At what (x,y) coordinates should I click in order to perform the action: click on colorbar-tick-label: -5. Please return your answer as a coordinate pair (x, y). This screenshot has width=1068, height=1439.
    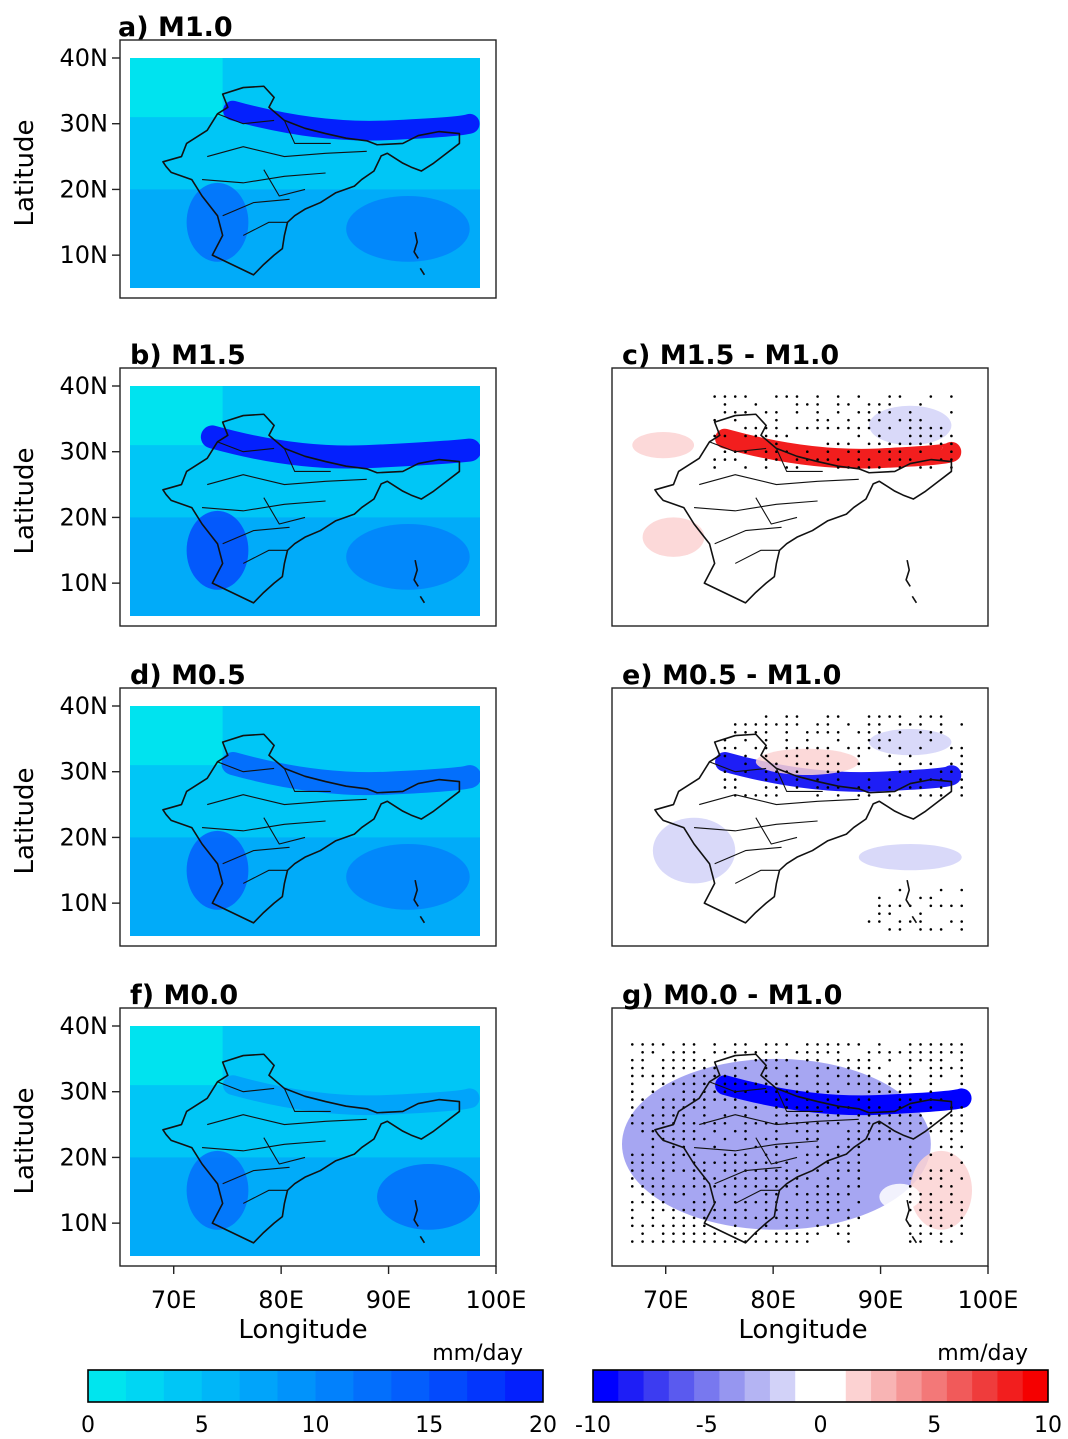
    Looking at the image, I should click on (707, 1425).